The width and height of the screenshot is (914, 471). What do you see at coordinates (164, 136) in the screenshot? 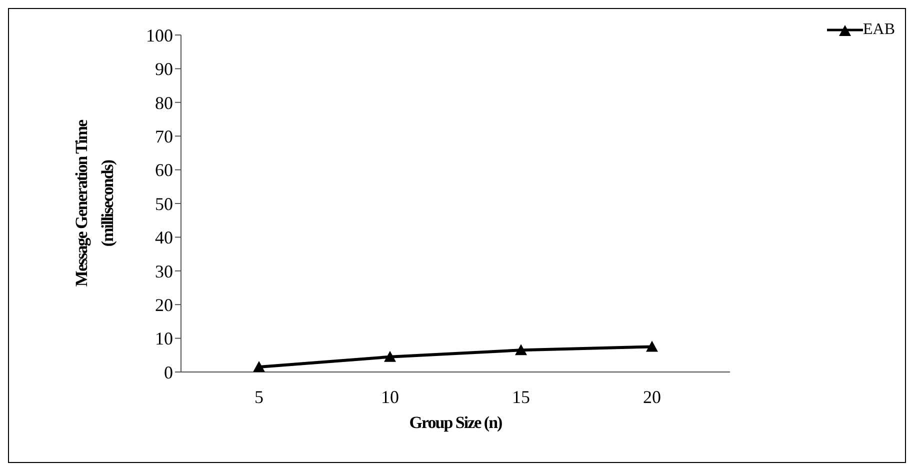
I see `y-tick-label: 70` at bounding box center [164, 136].